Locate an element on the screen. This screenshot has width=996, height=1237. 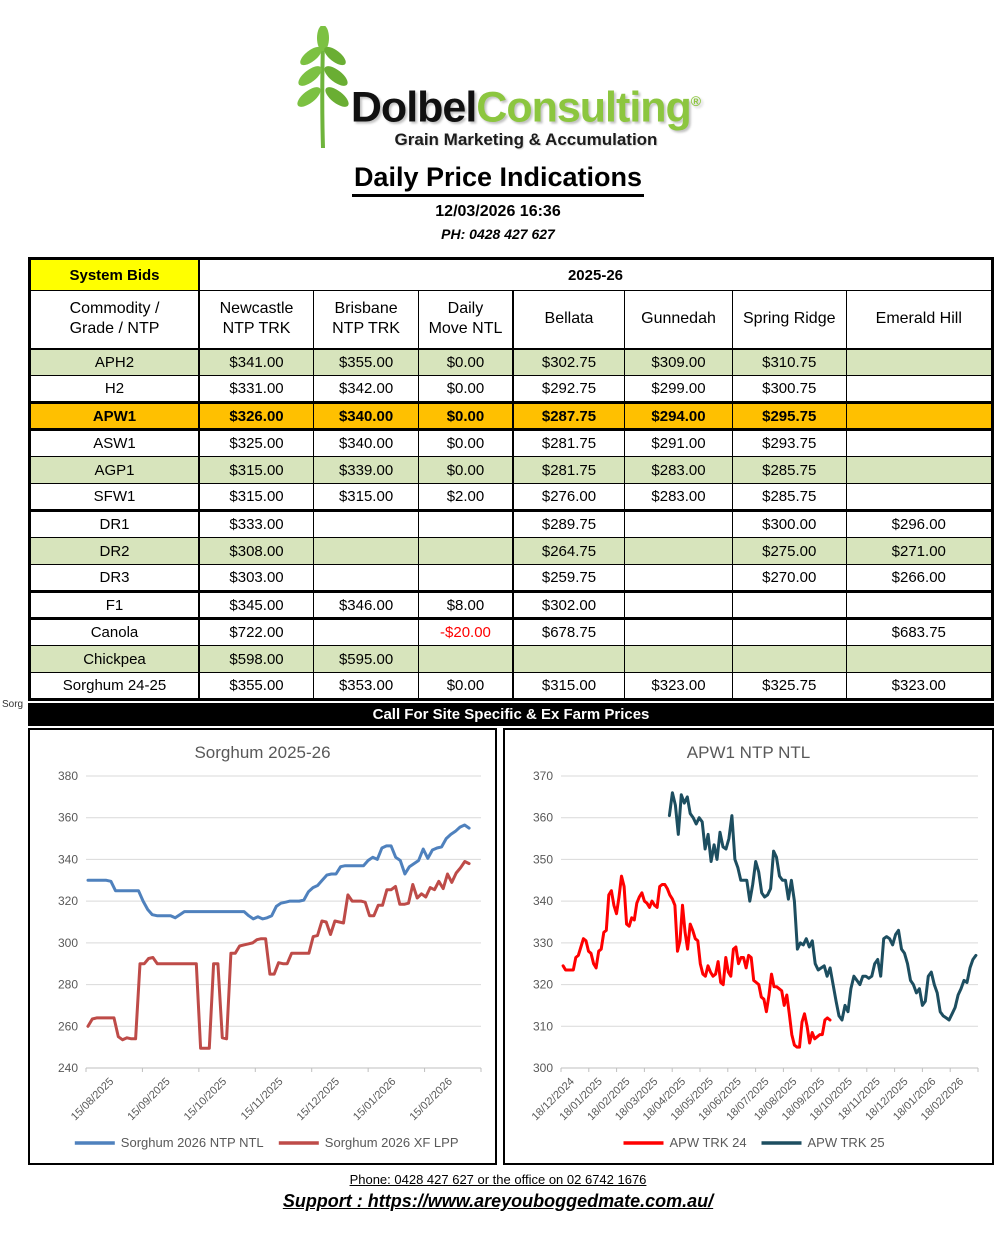
y-axis-label: 370 is located at coordinates (543, 776).